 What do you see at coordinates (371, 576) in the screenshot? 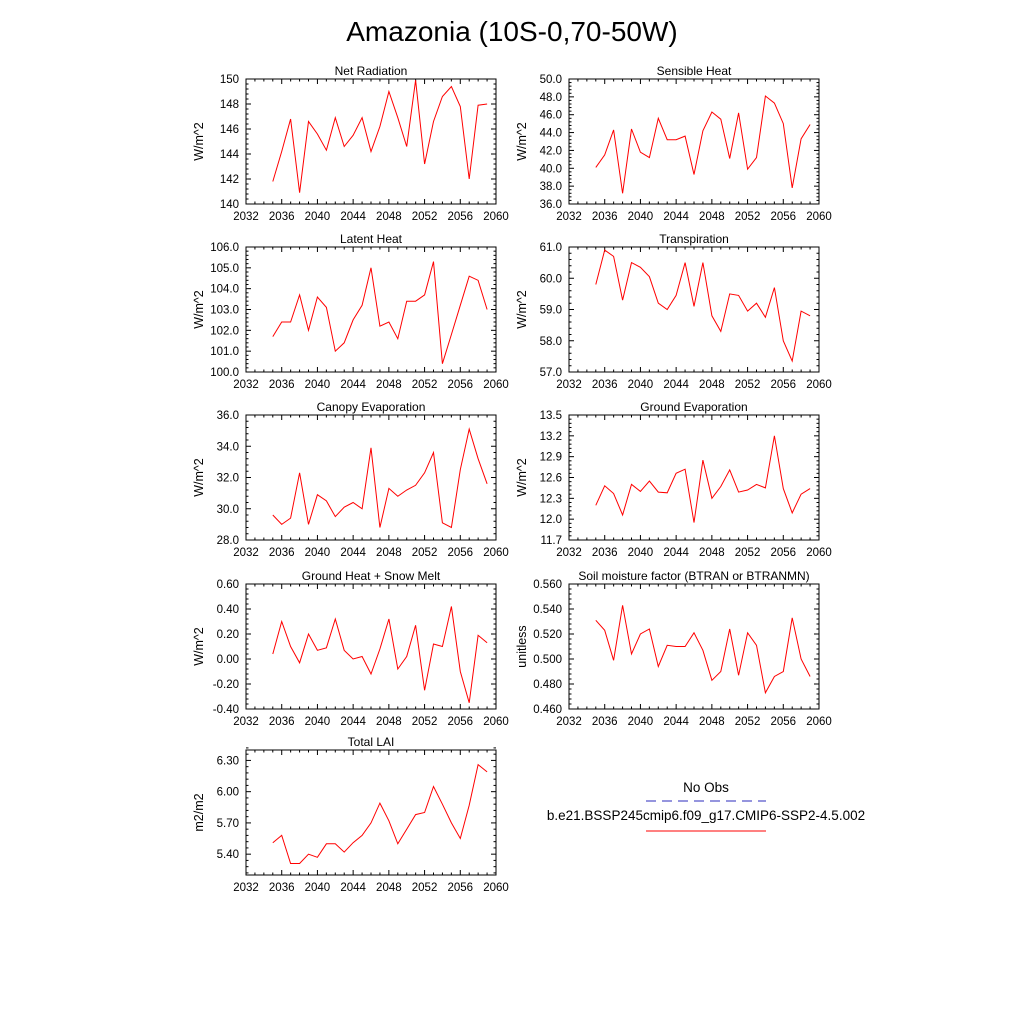
I see `panel-title: Ground Heat + Snow Melt` at bounding box center [371, 576].